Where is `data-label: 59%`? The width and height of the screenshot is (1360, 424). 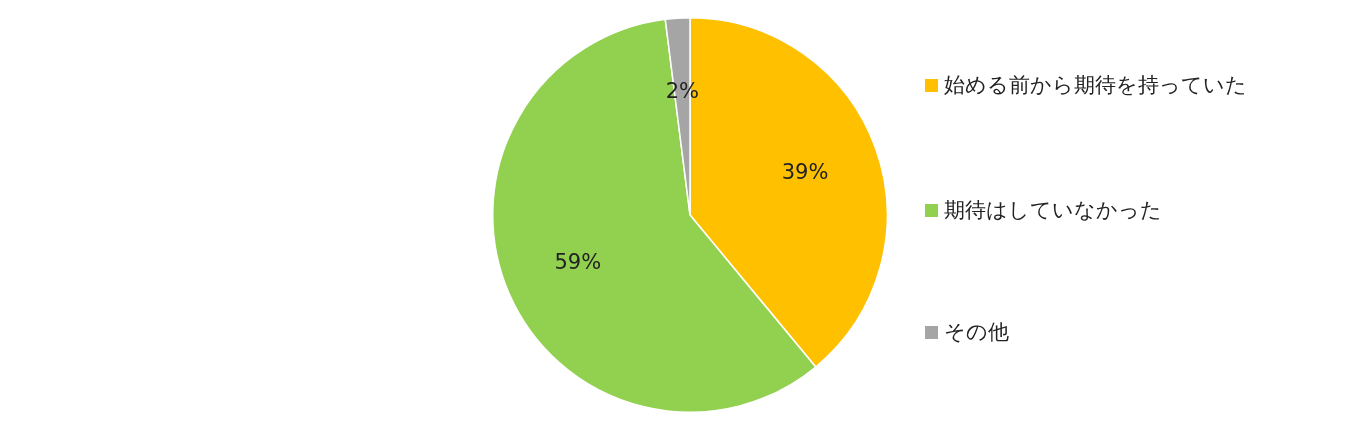
data-label: 59% is located at coordinates (578, 262).